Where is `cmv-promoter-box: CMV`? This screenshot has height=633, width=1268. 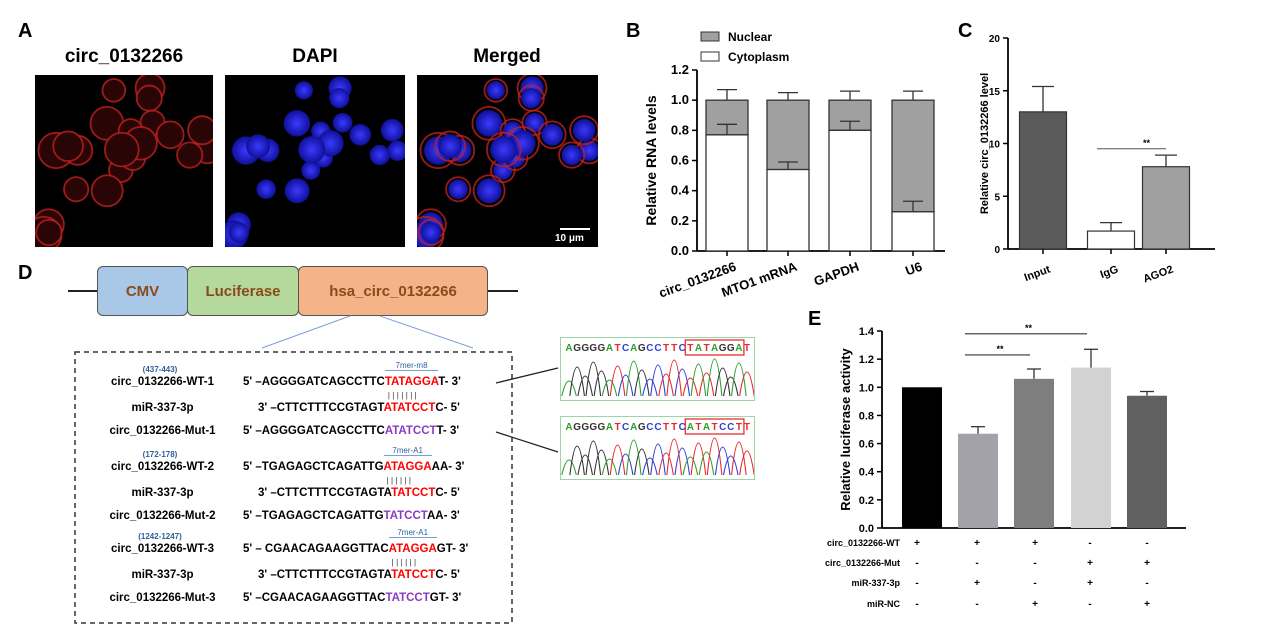 cmv-promoter-box: CMV is located at coordinates (142, 291).